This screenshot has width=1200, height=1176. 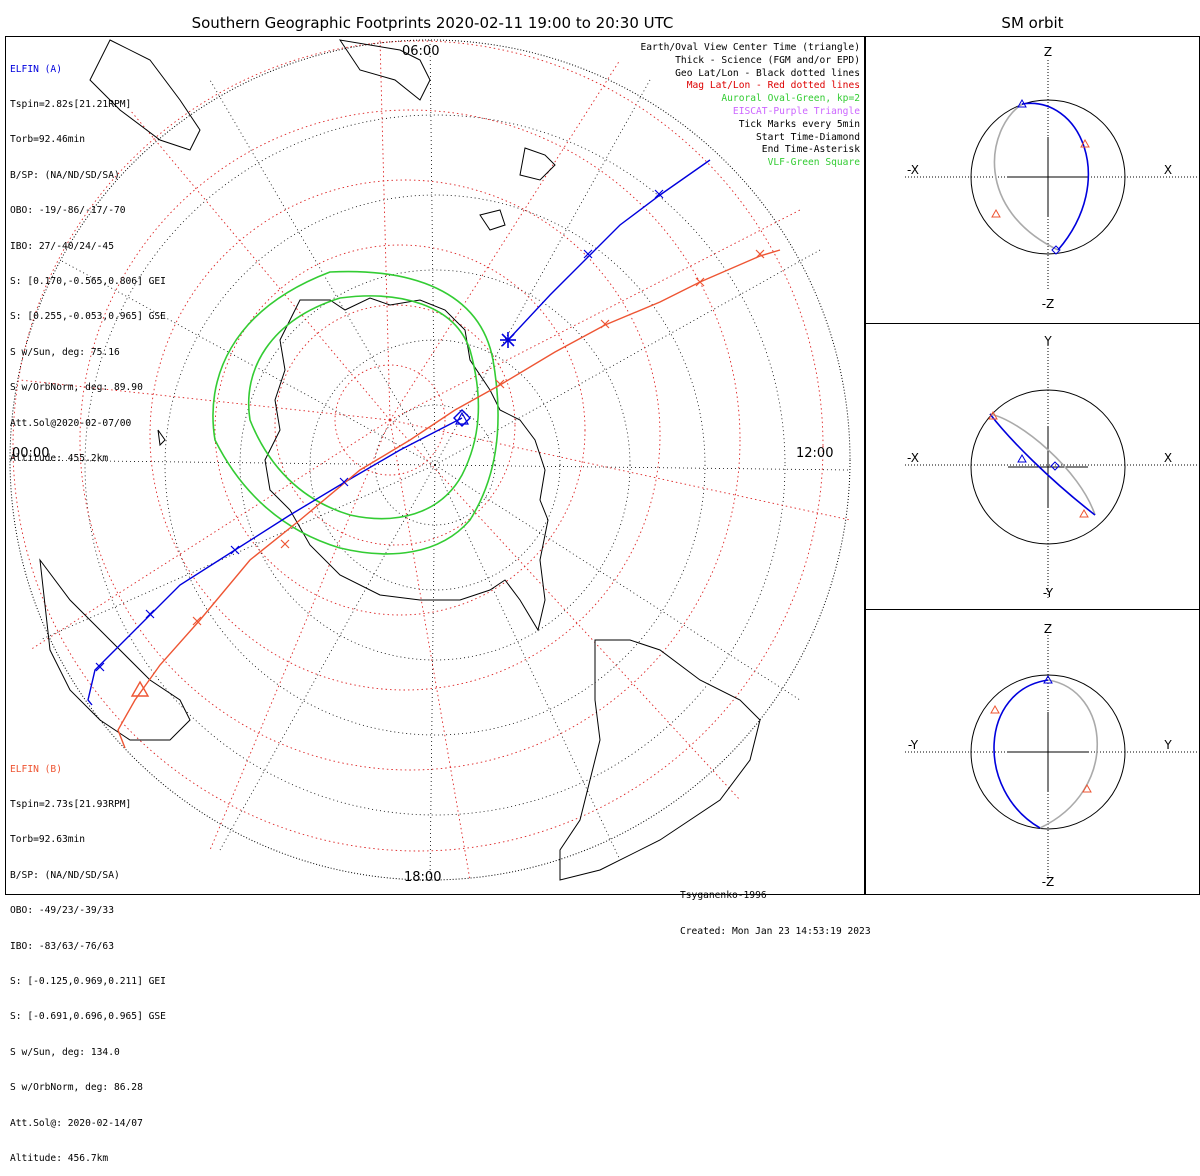 I want to click on sm2-right-label: X, so click(x=1168, y=458).